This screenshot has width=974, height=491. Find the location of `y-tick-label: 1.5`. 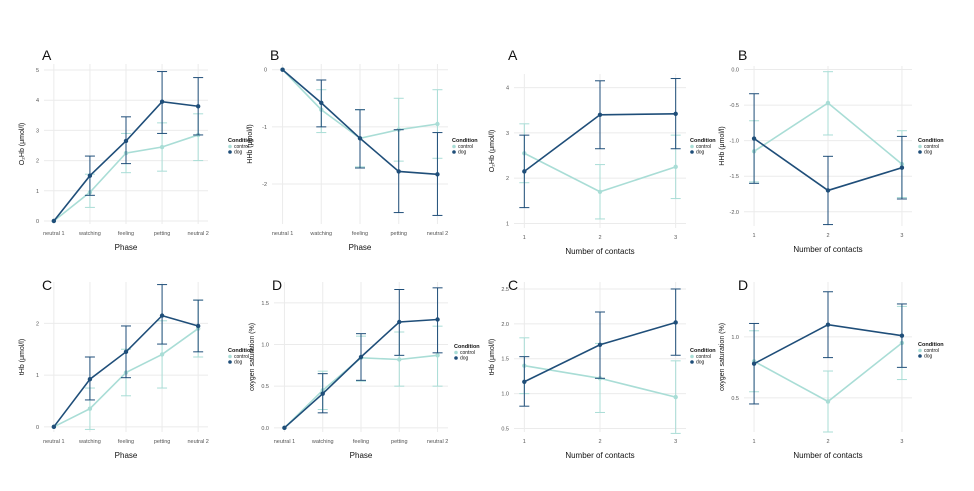

y-tick-label: 1.5 is located at coordinates (505, 360).